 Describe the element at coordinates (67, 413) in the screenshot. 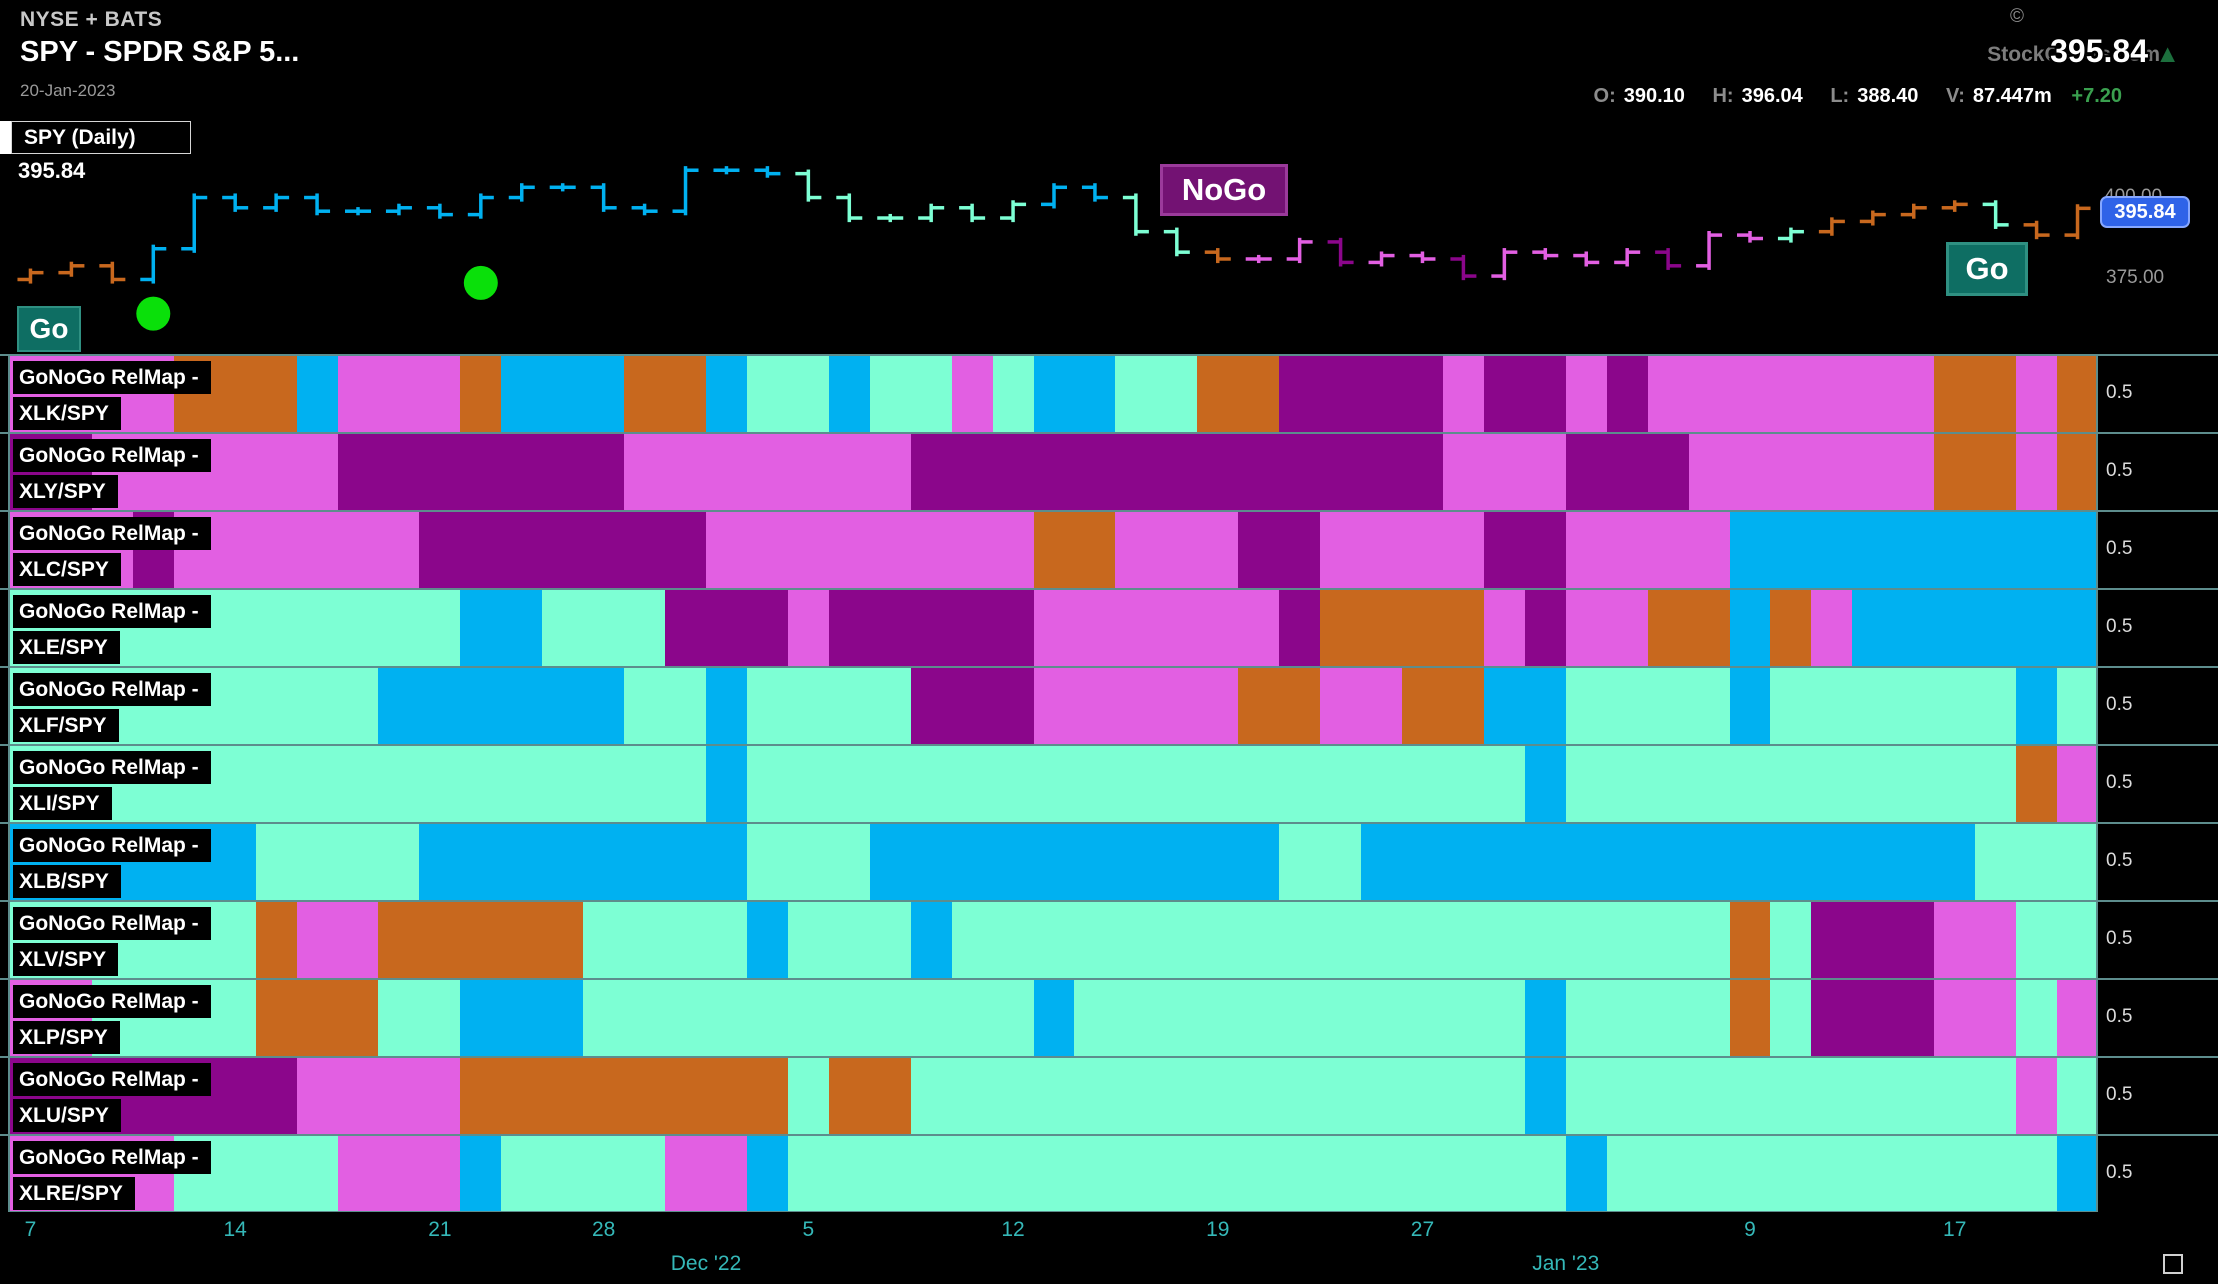

I see `relmap-row-ticker: XLK/SPY` at that location.